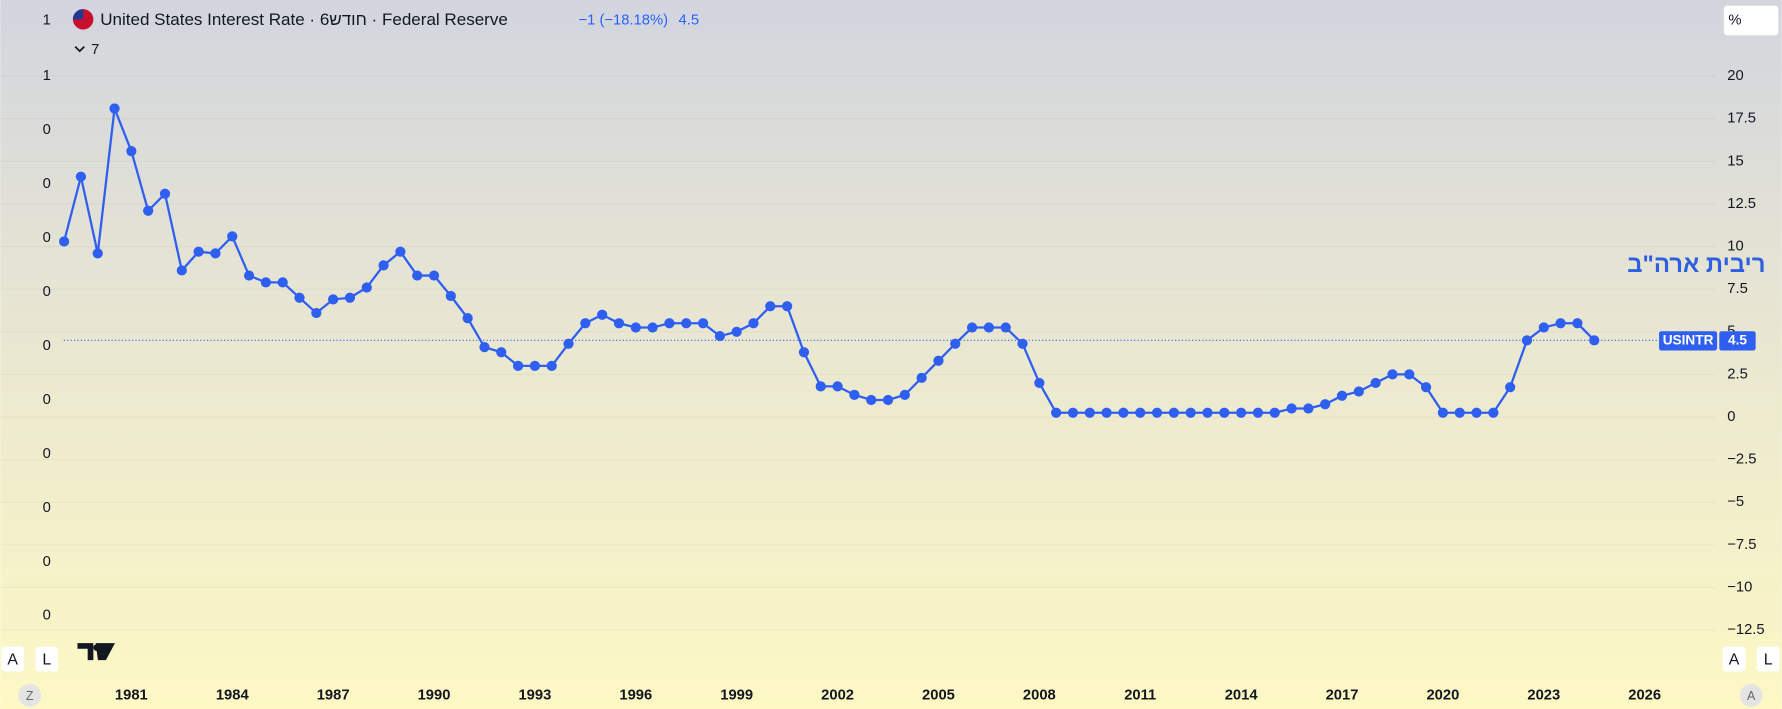 The width and height of the screenshot is (1782, 709). Describe the element at coordinates (1741, 204) in the screenshot. I see `y-tick-label: 12.5` at that location.